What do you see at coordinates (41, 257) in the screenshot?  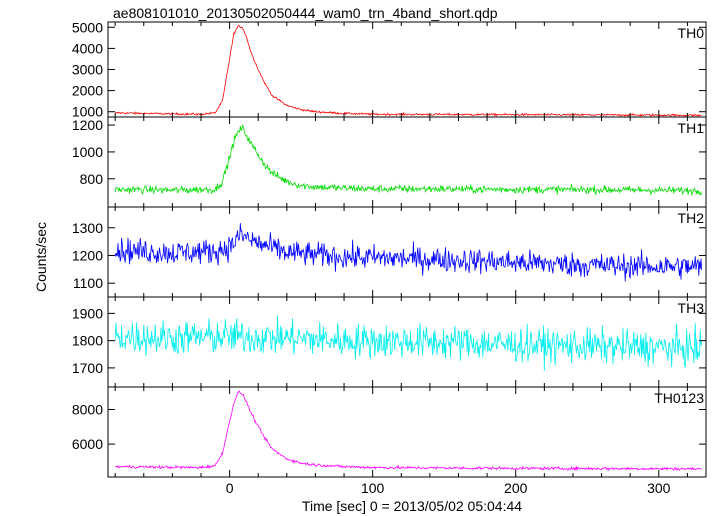 I see `y-axis-label: Counts/sec` at bounding box center [41, 257].